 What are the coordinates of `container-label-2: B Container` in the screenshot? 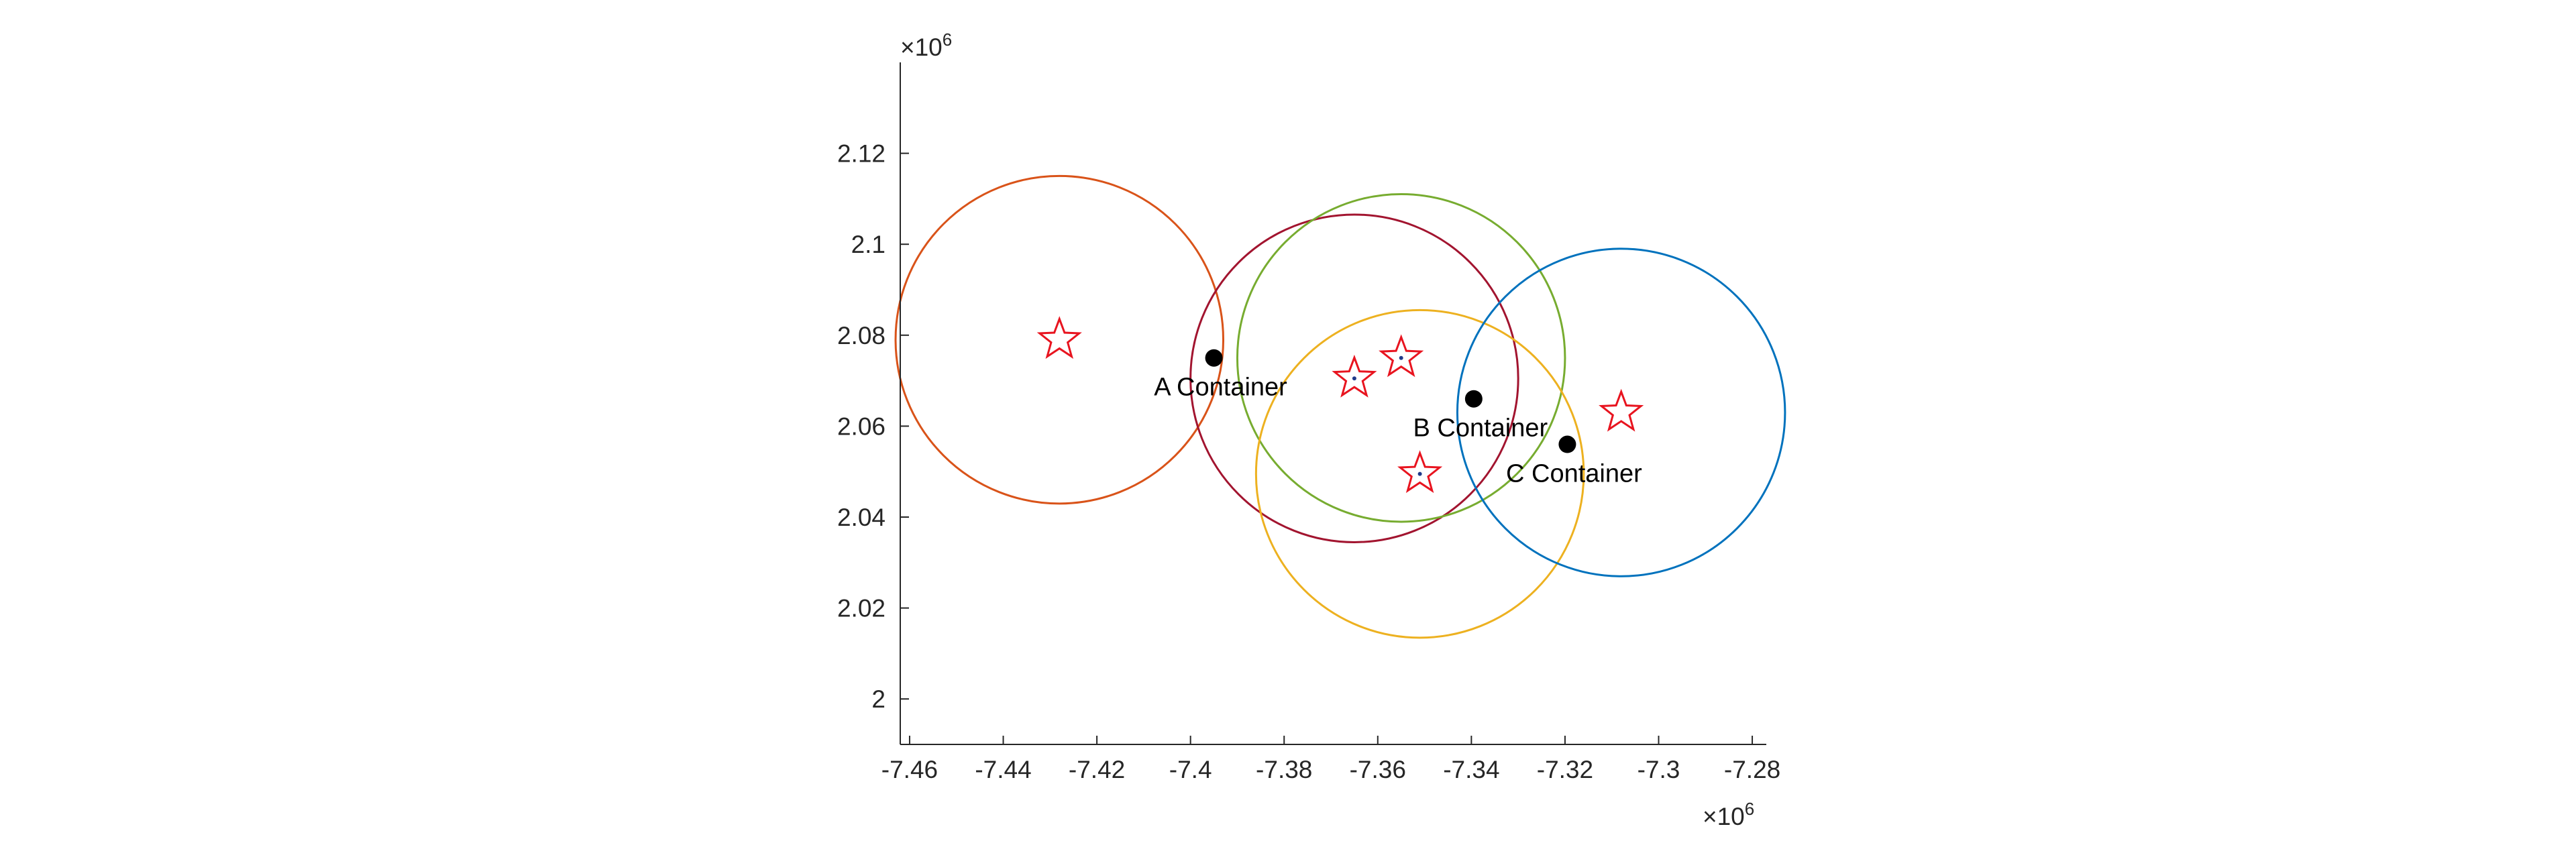 It's located at (1480, 428).